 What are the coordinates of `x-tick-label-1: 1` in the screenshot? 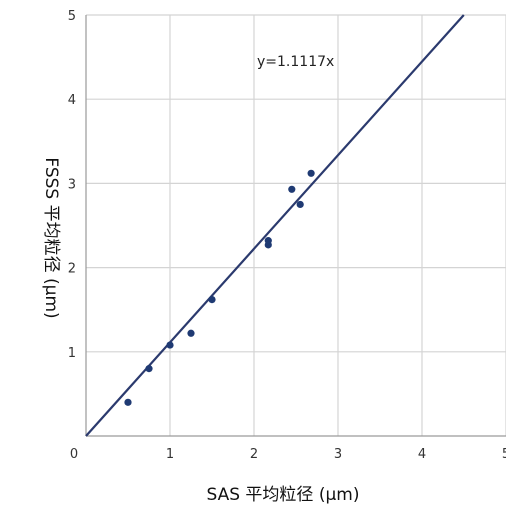 It's located at (170, 454).